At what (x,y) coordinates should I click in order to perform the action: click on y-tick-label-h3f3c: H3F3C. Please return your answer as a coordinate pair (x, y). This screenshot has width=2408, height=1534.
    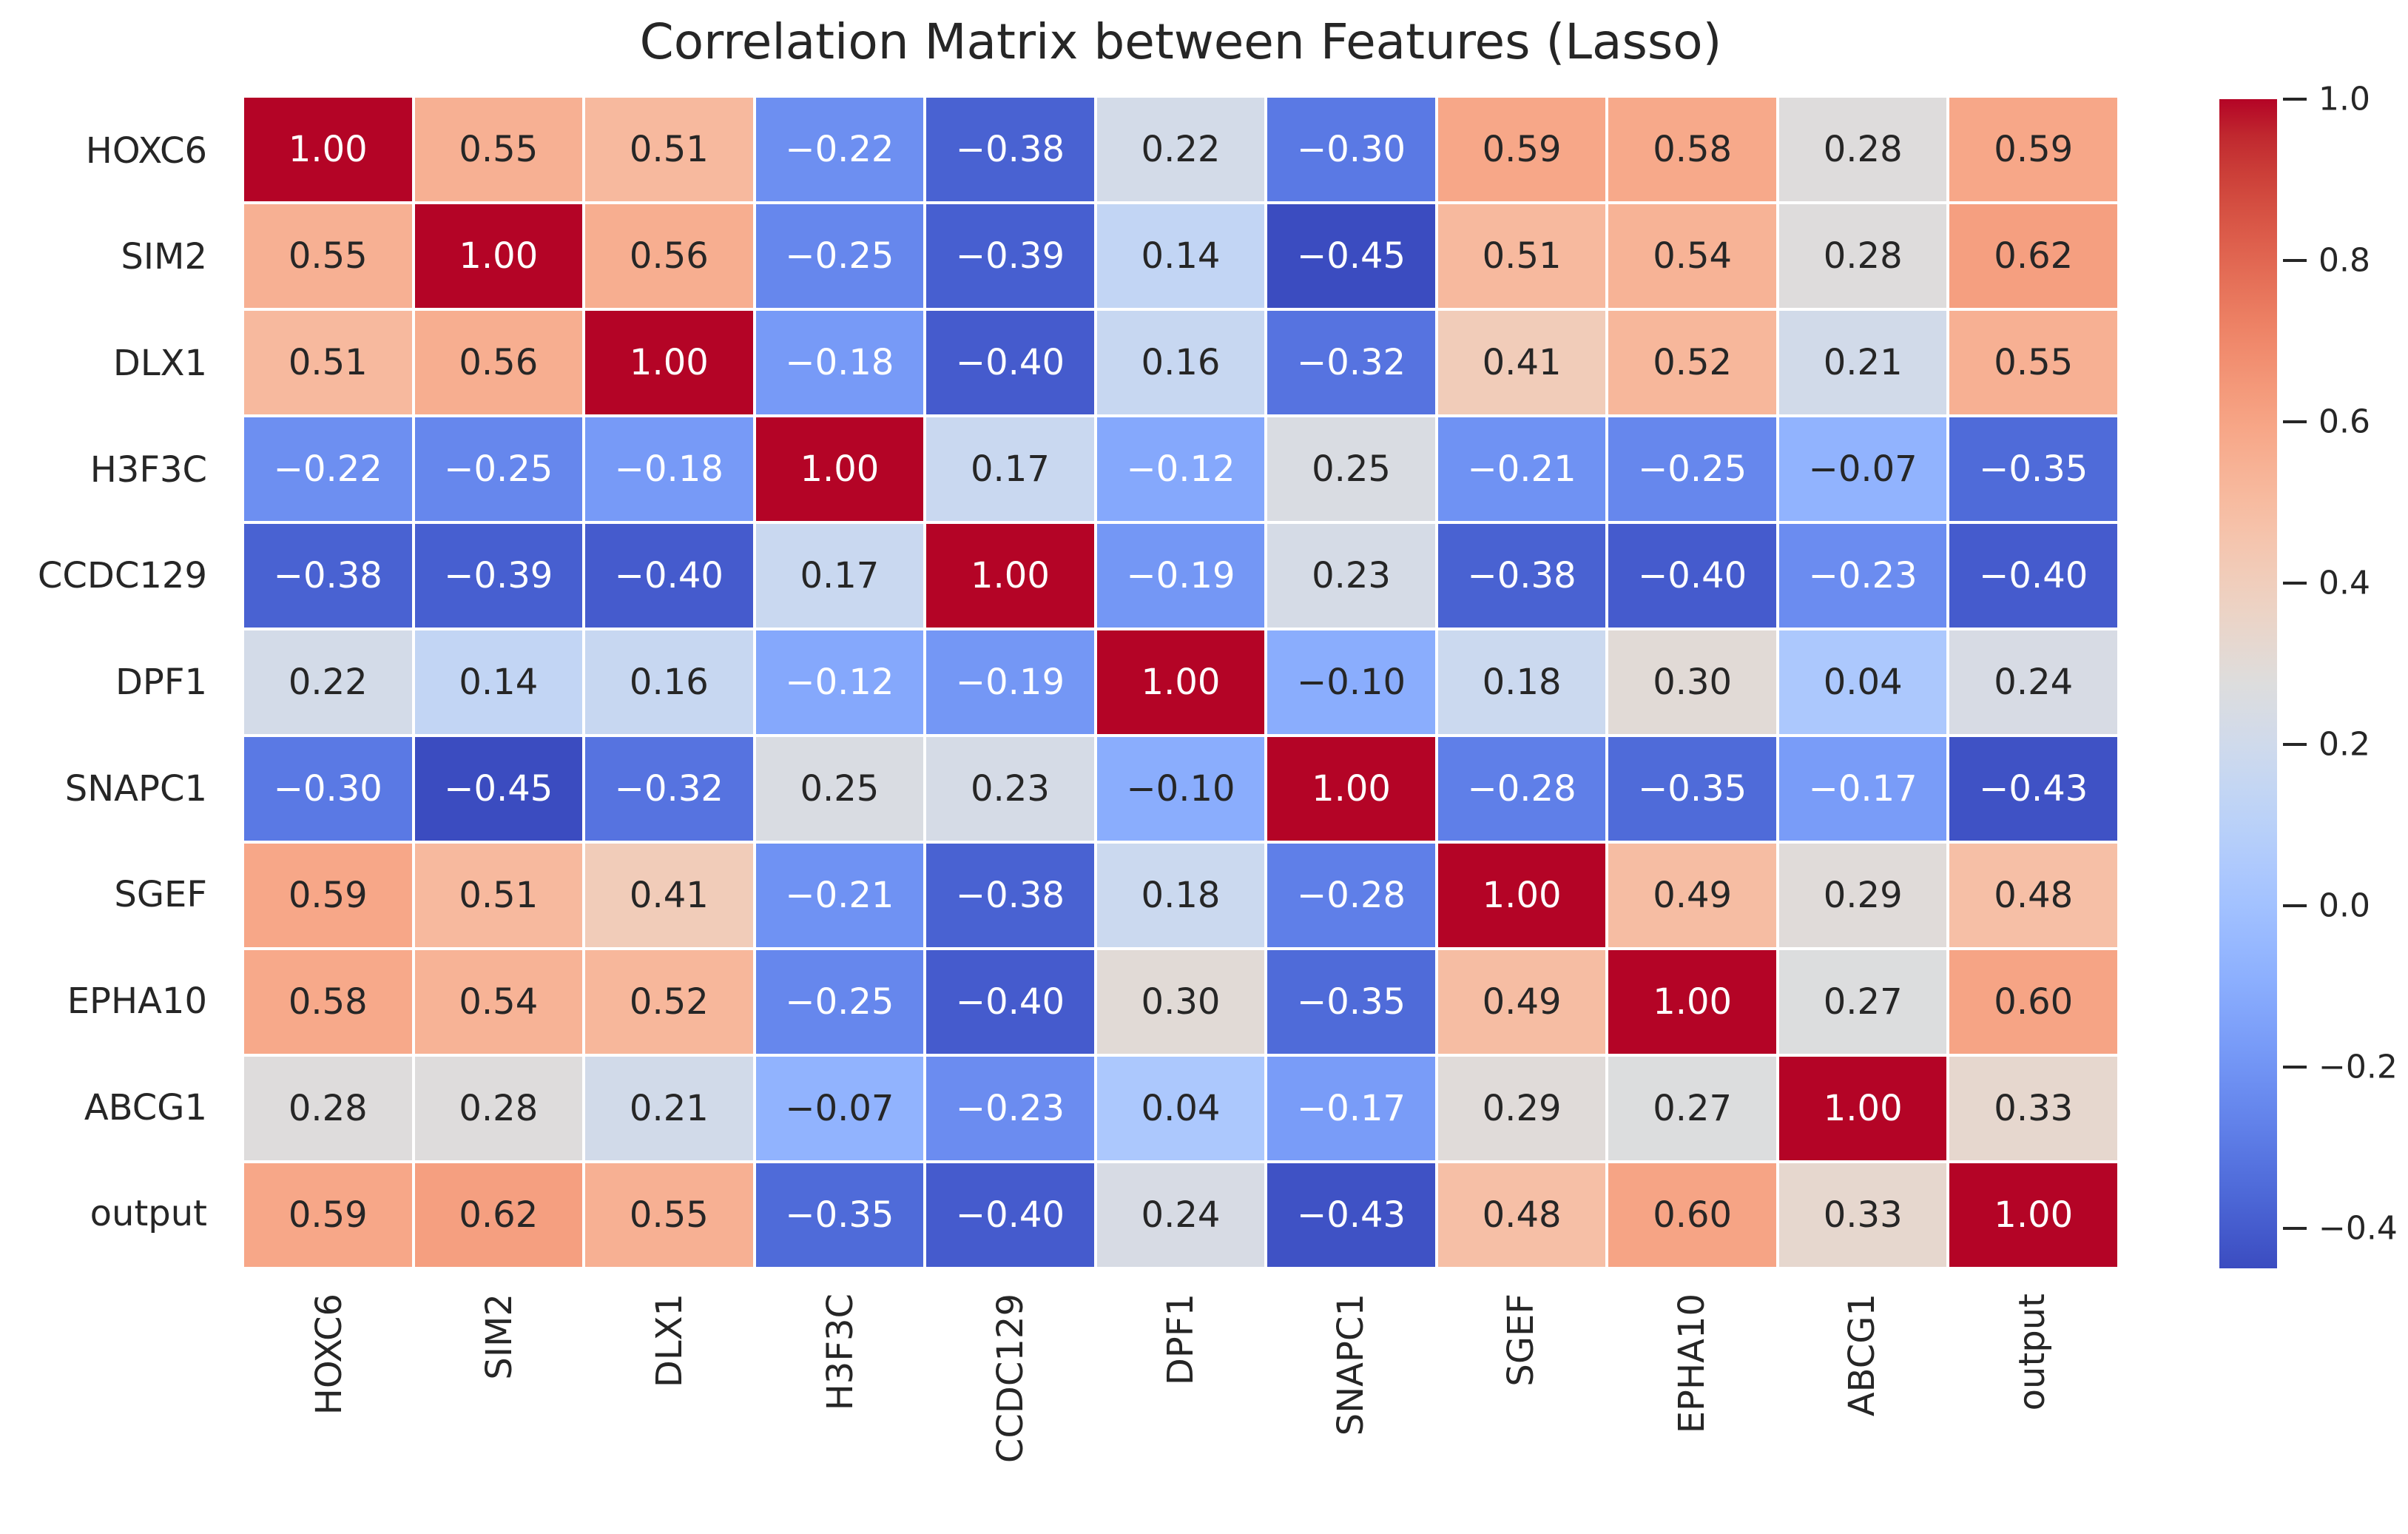
    Looking at the image, I should click on (148, 469).